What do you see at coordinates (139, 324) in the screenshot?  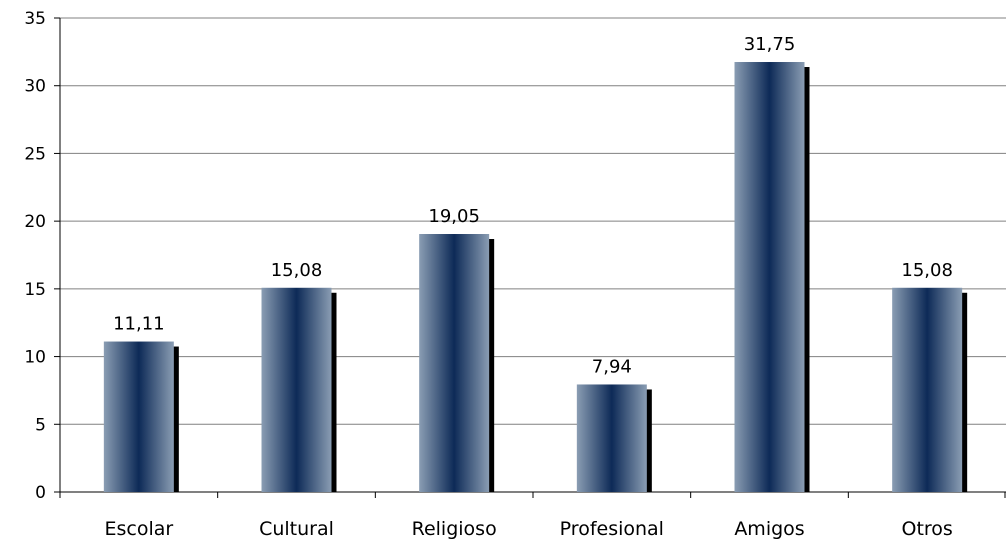 I see `data-label: 11,11` at bounding box center [139, 324].